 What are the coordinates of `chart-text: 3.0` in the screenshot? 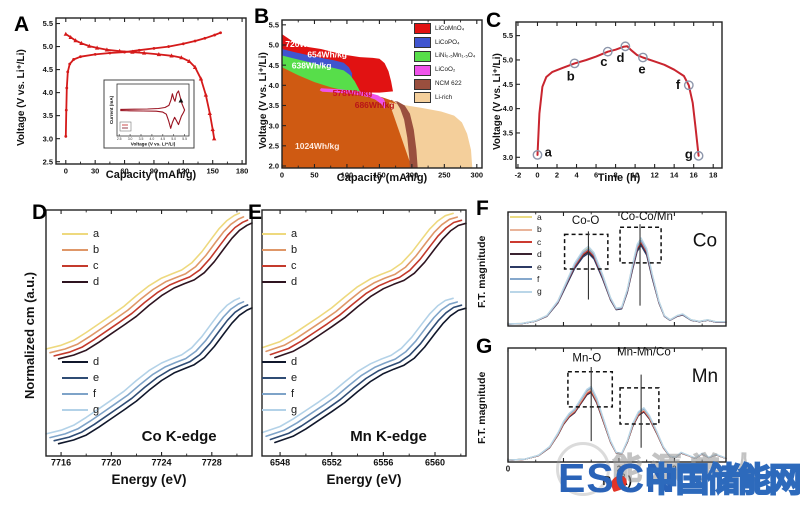 It's located at (508, 157).